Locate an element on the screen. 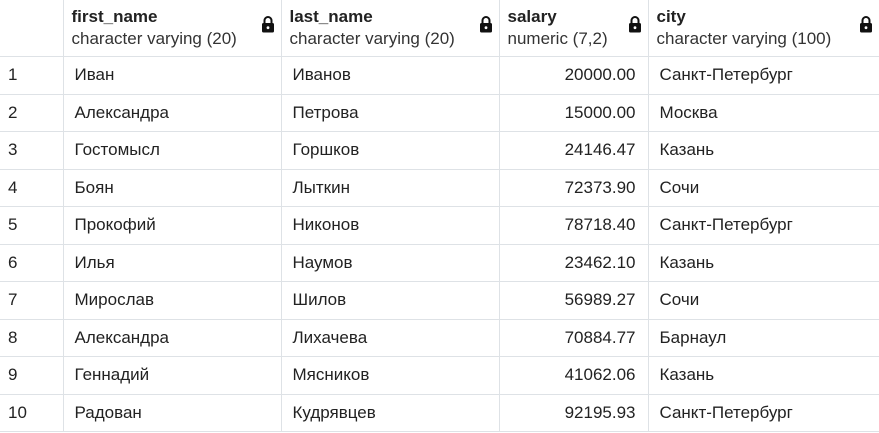 Image resolution: width=879 pixels, height=433 pixels. cell-salary: 20000.00 is located at coordinates (574, 75).